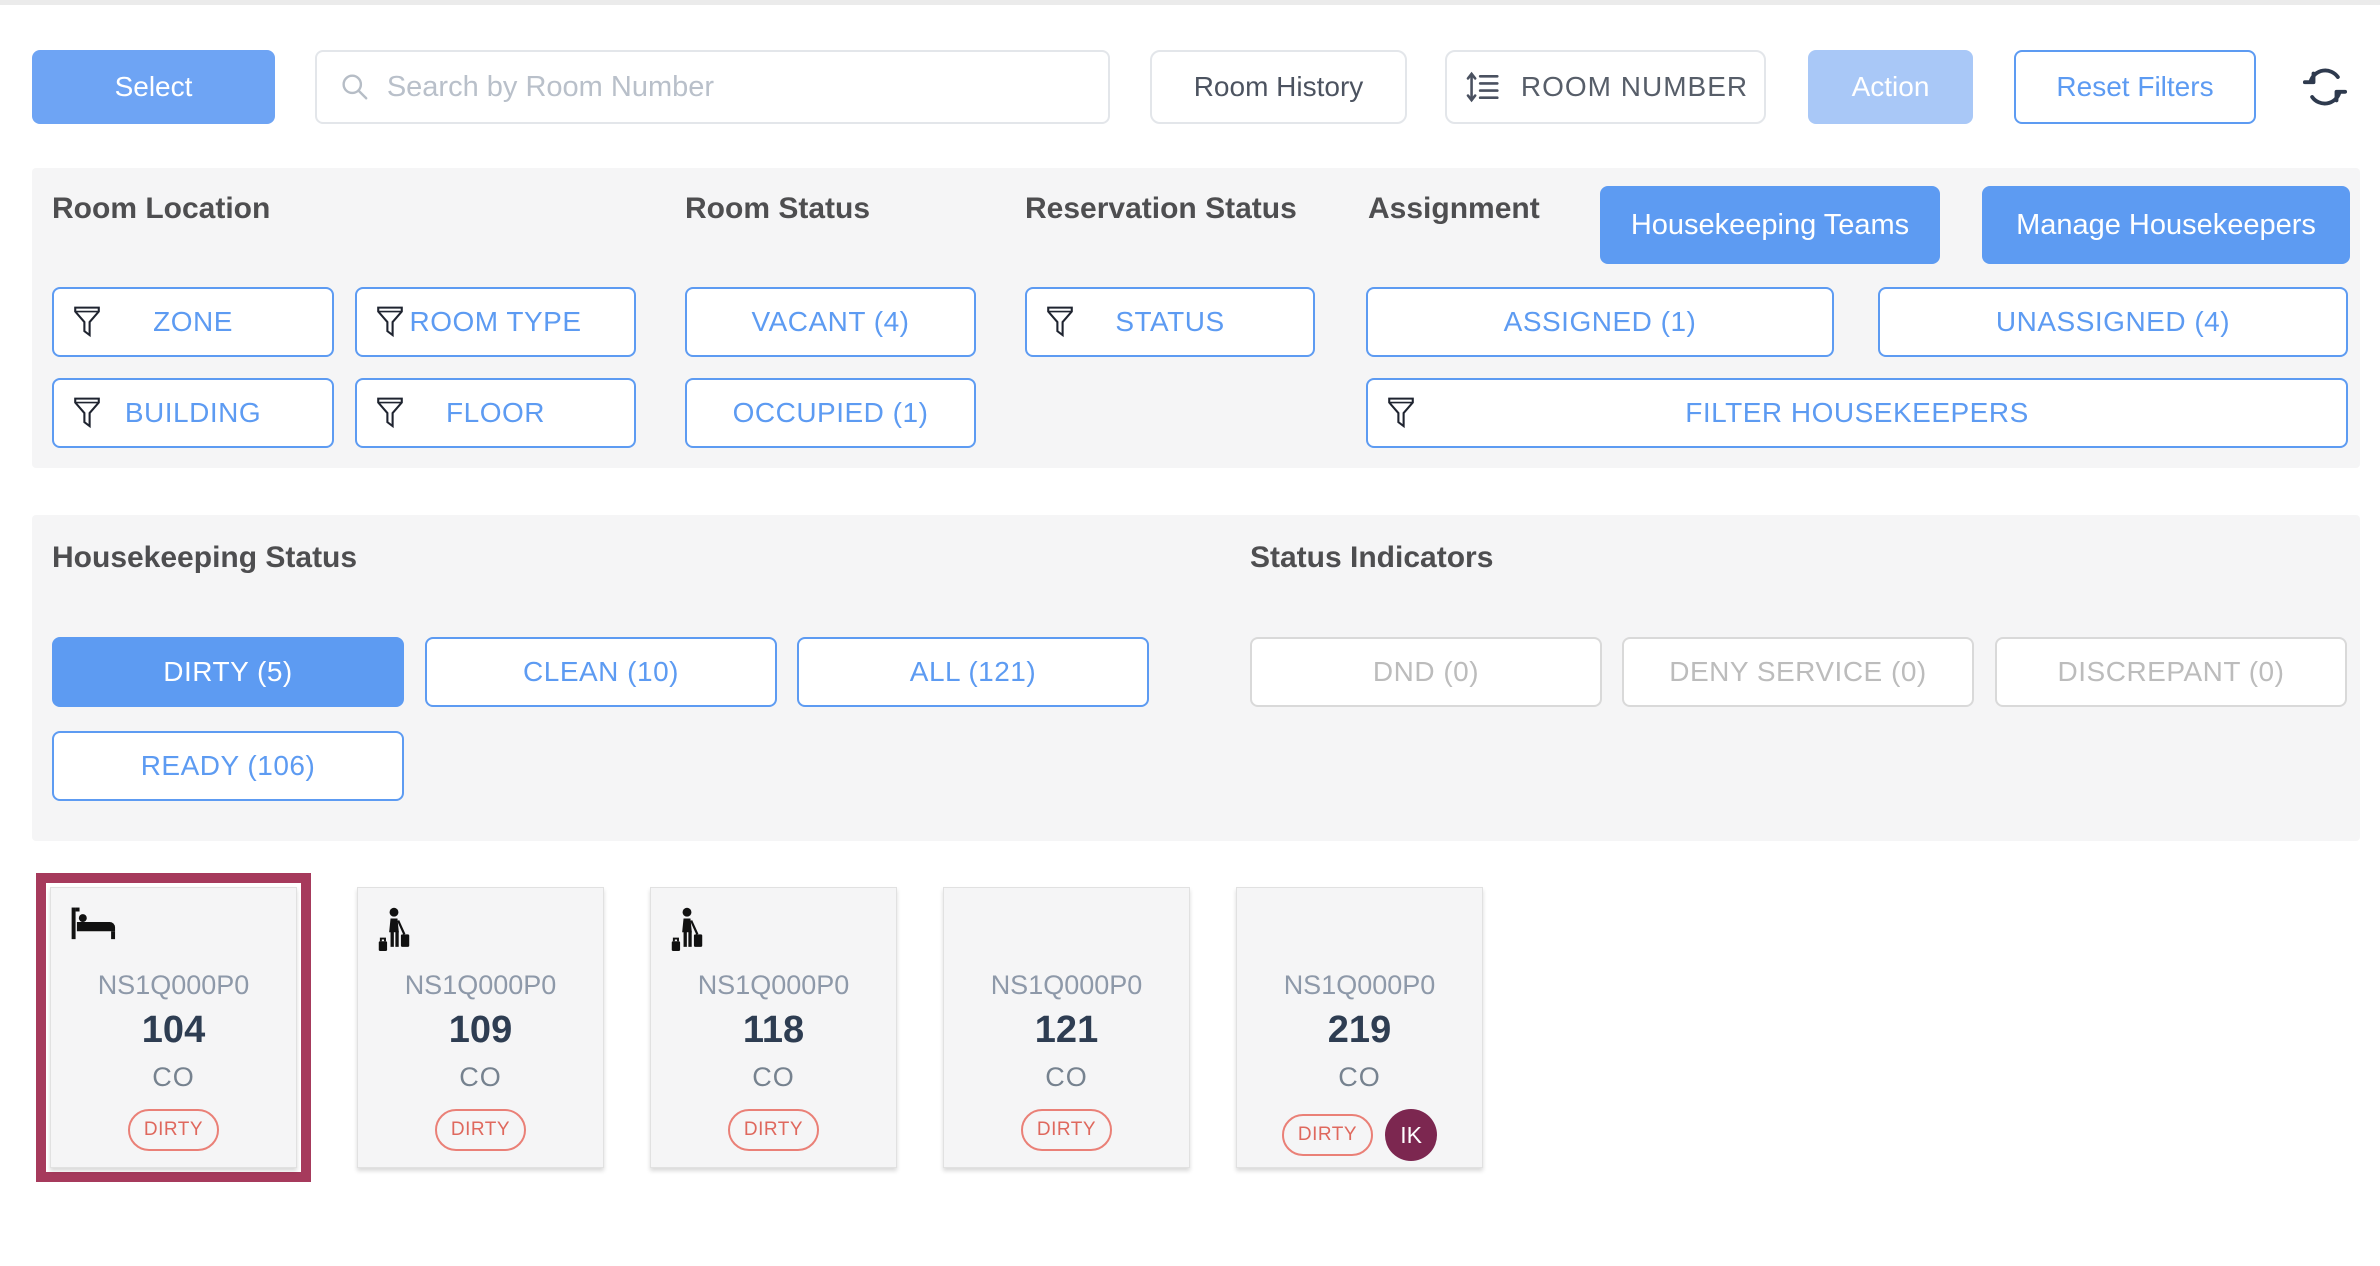  I want to click on refresh-button, so click(2325, 87).